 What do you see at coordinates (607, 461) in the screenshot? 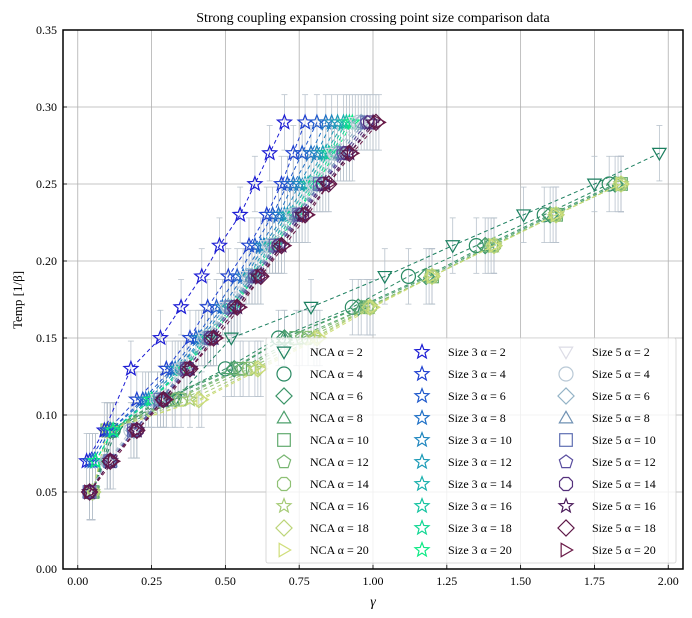
I see `legend-item: Size 5 α = 12` at bounding box center [607, 461].